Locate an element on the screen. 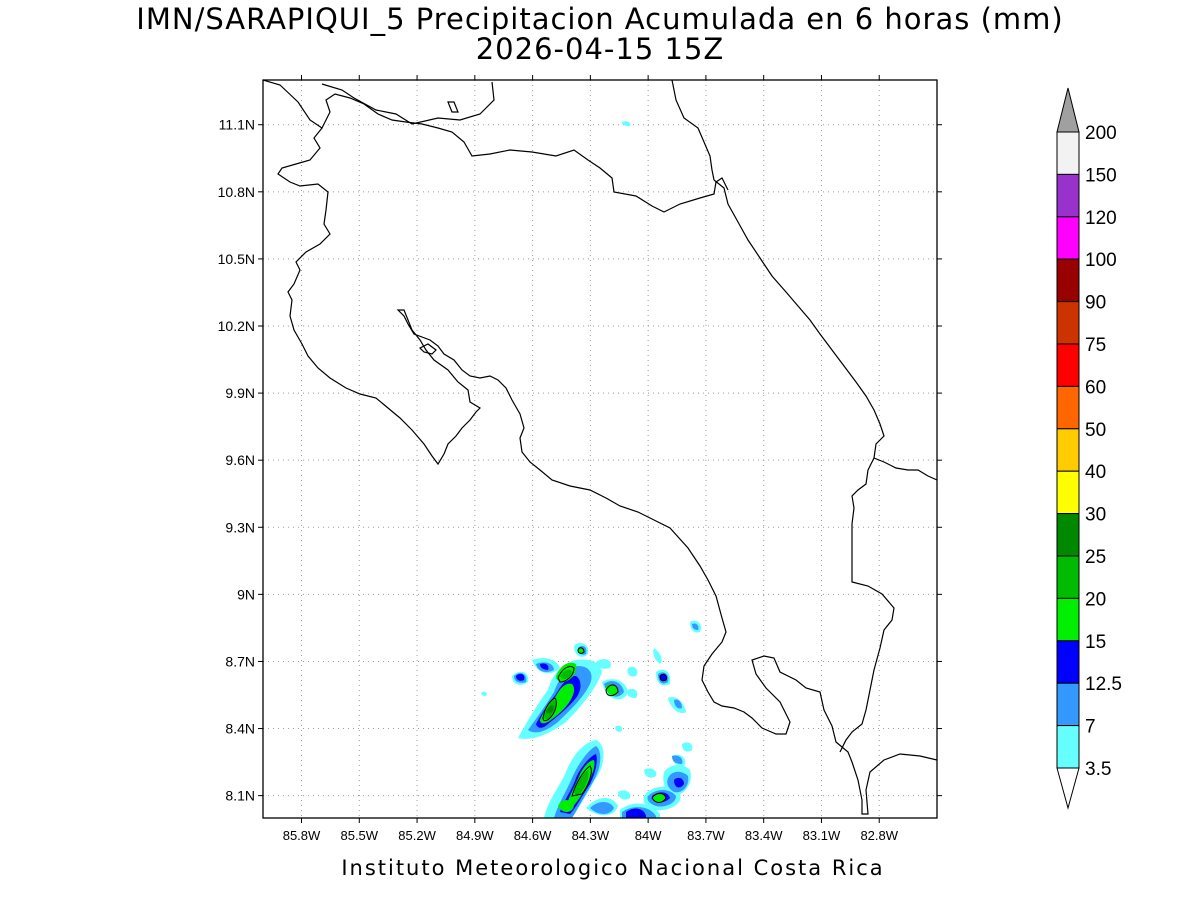 This screenshot has height=900, width=1200. x-tick-label: 85.8W is located at coordinates (302, 835).